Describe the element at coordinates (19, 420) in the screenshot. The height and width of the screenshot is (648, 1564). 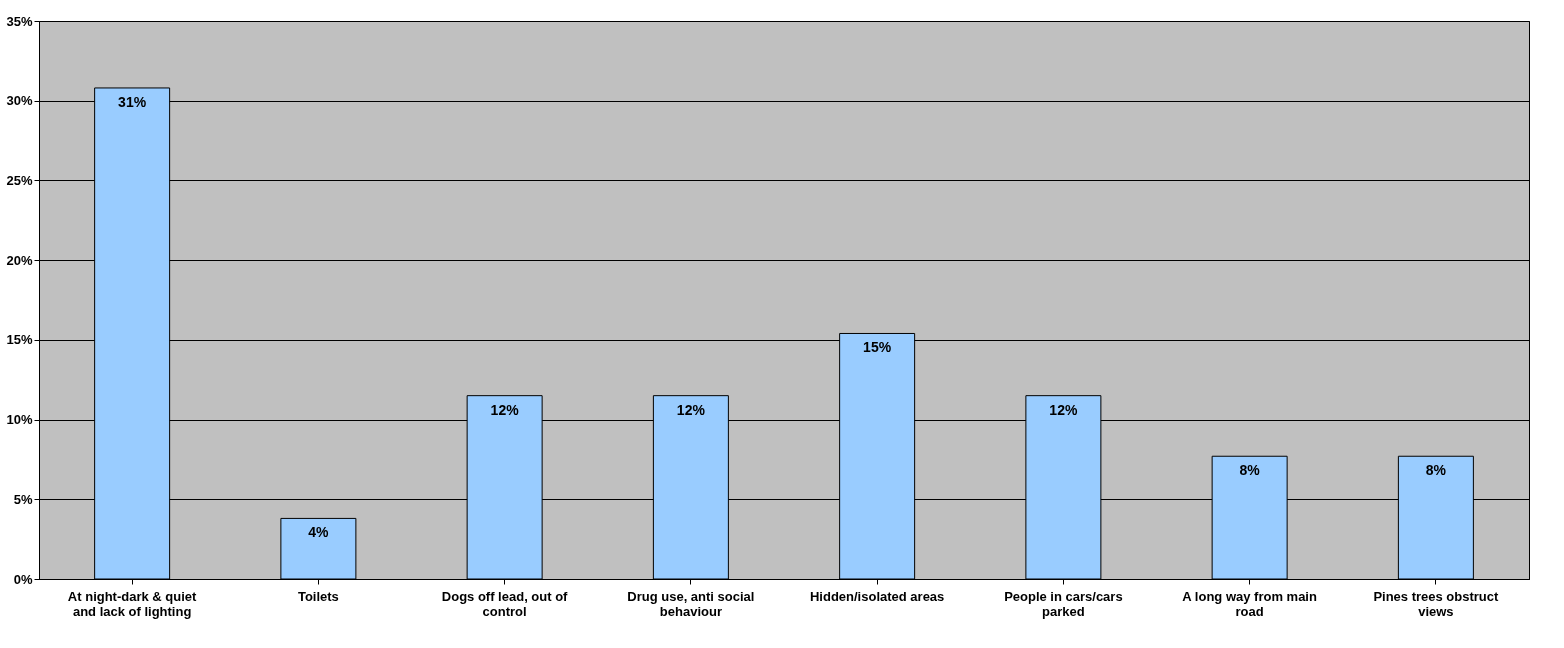
I see `y-tick-label: 10%` at that location.